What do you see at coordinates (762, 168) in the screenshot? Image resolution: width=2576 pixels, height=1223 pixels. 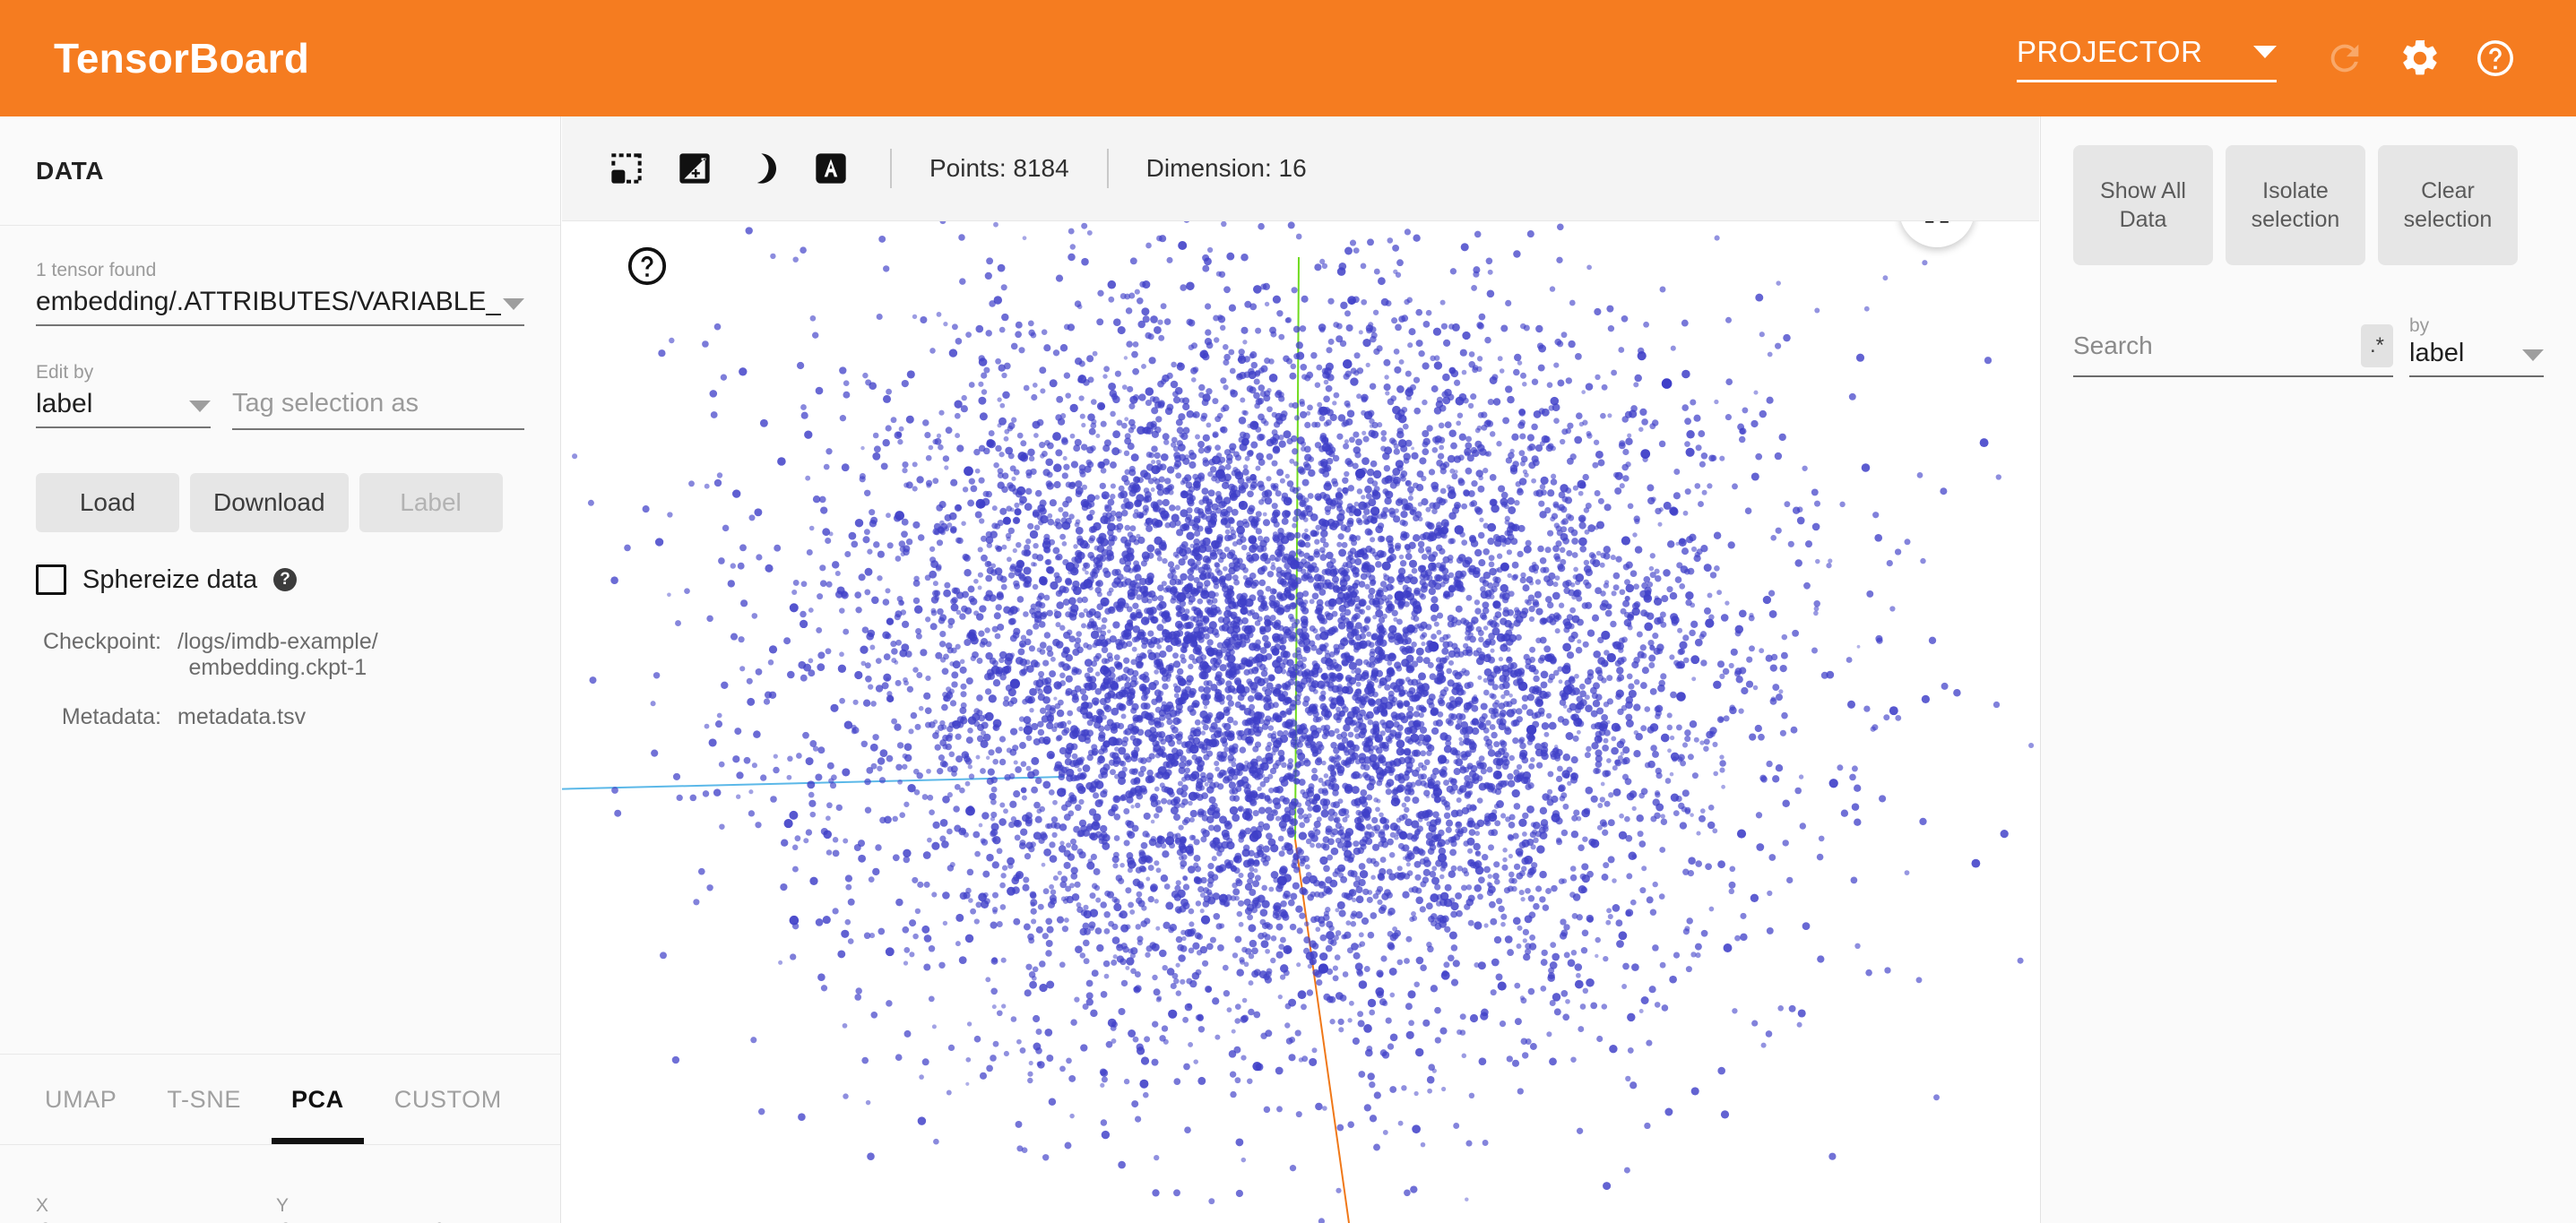 I see `night-mode-icon` at bounding box center [762, 168].